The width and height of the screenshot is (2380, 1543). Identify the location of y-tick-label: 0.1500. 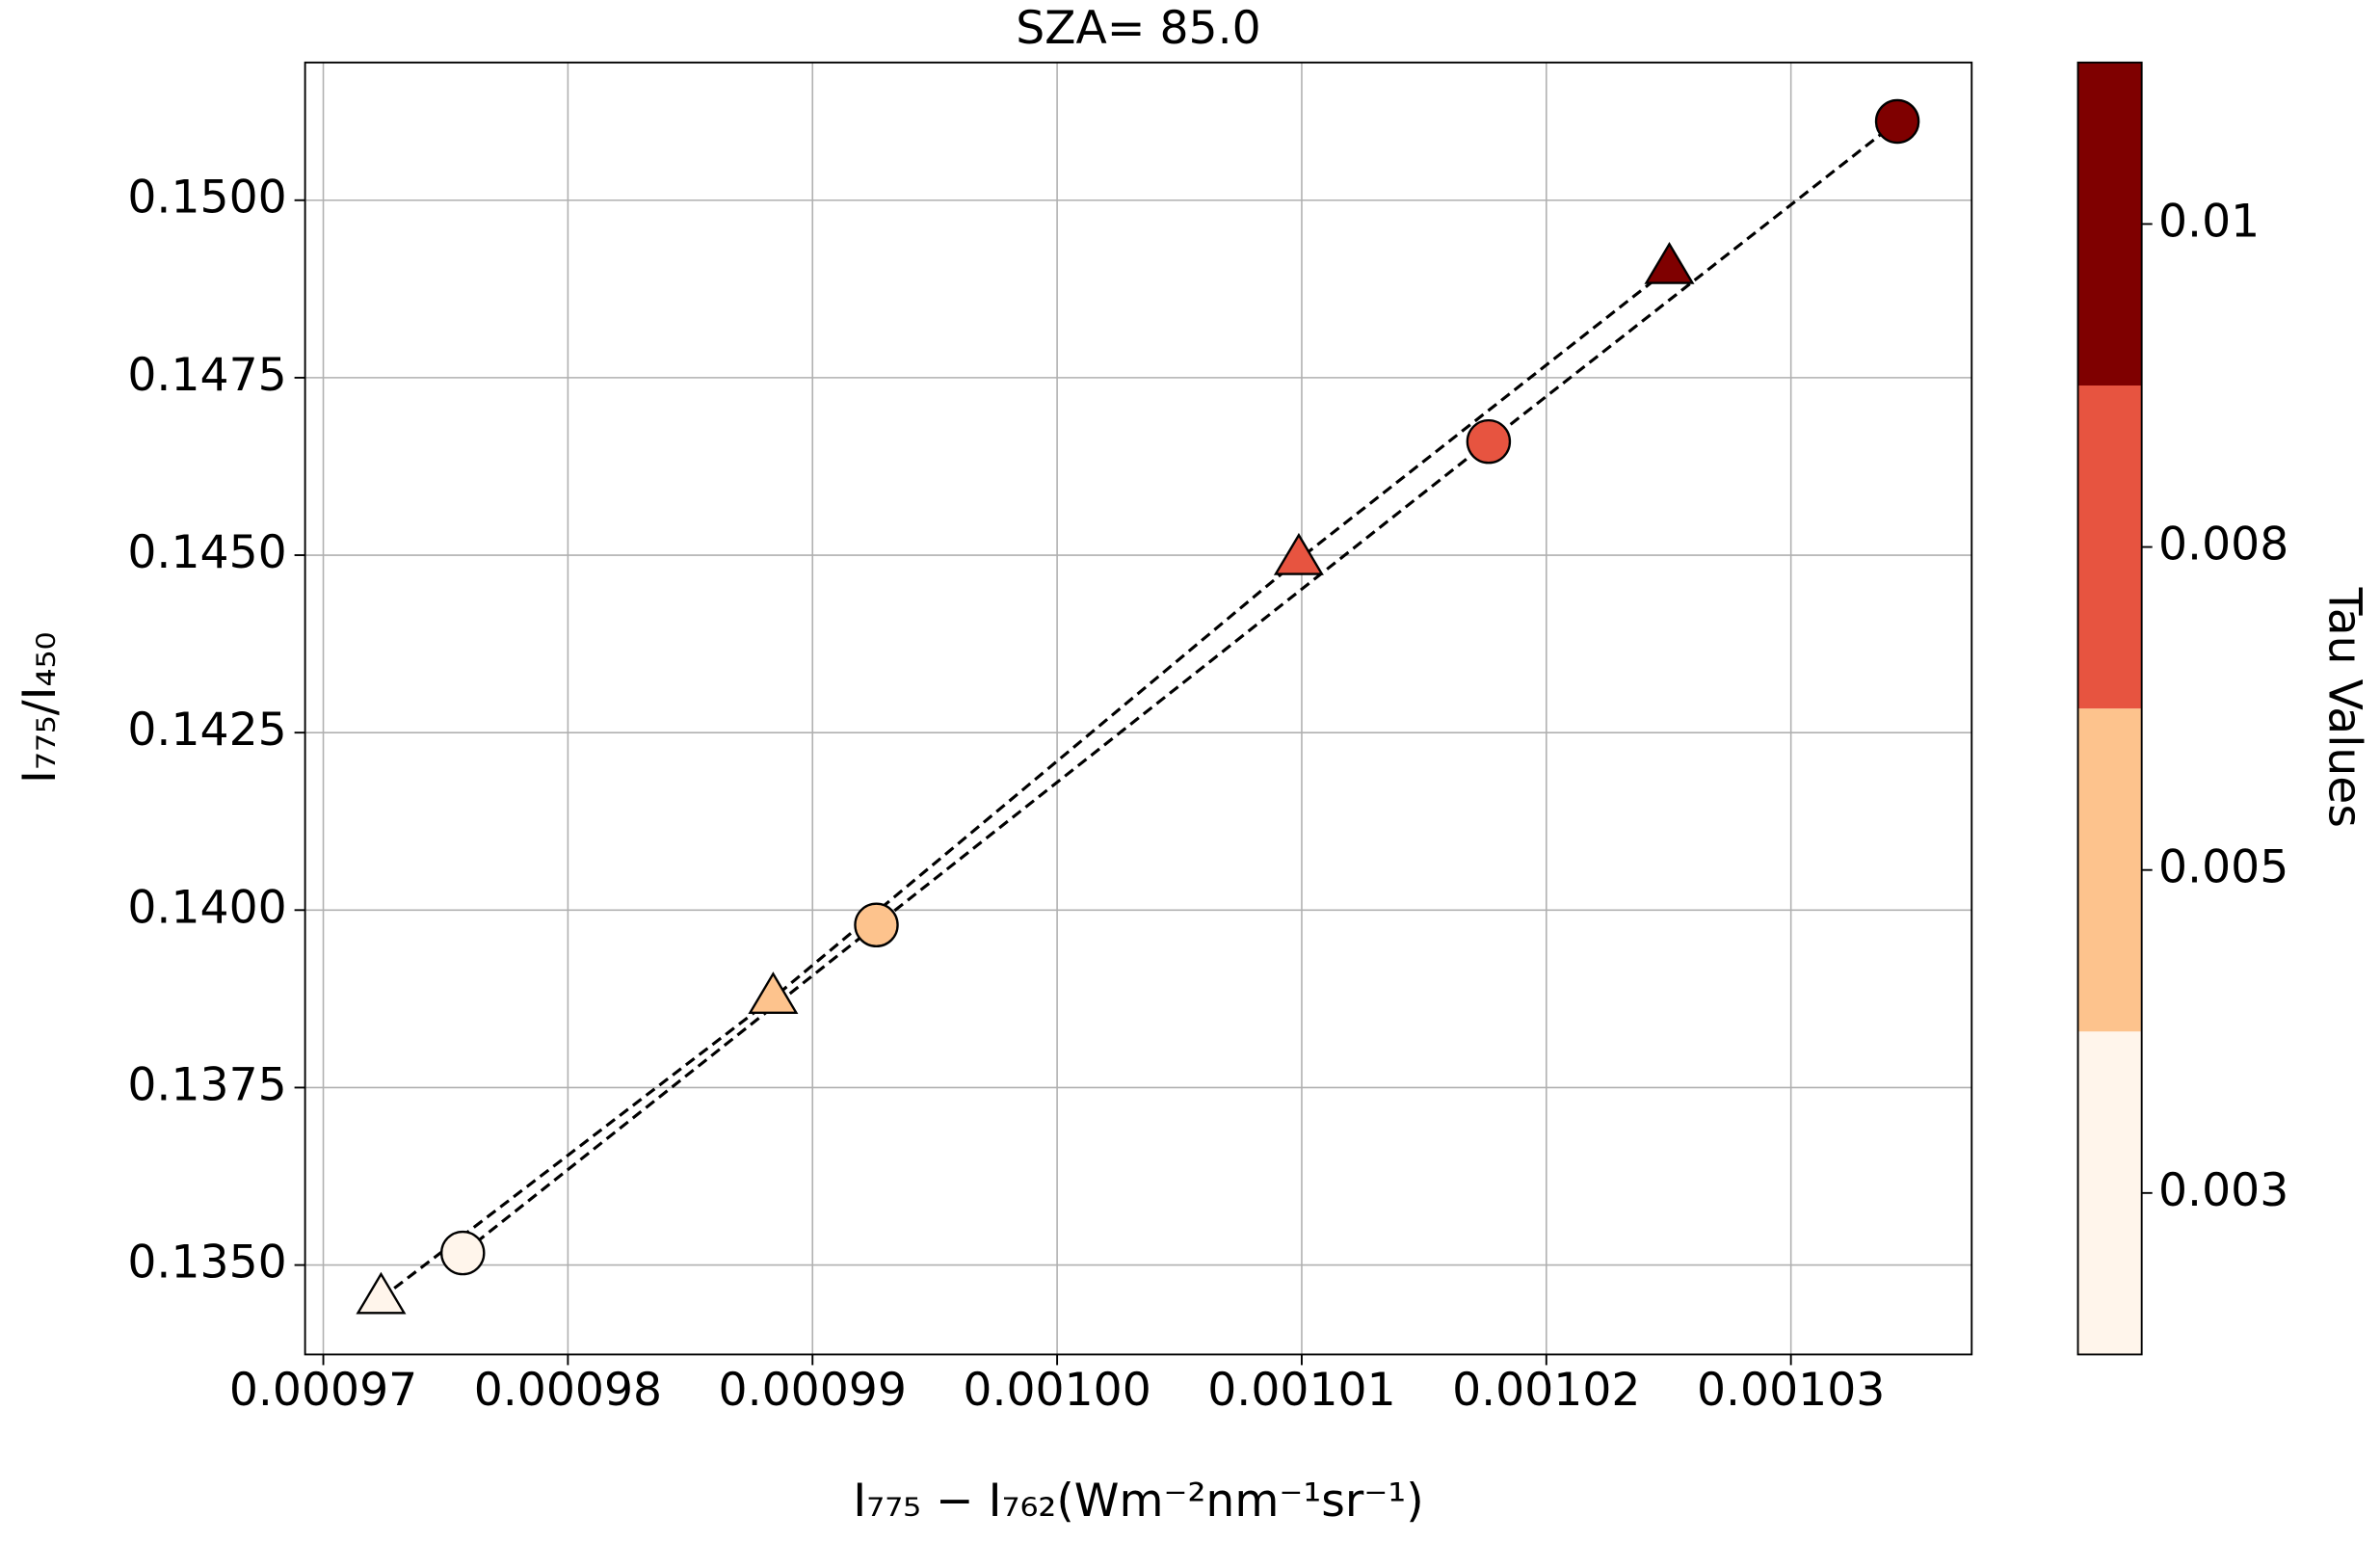
(207, 198).